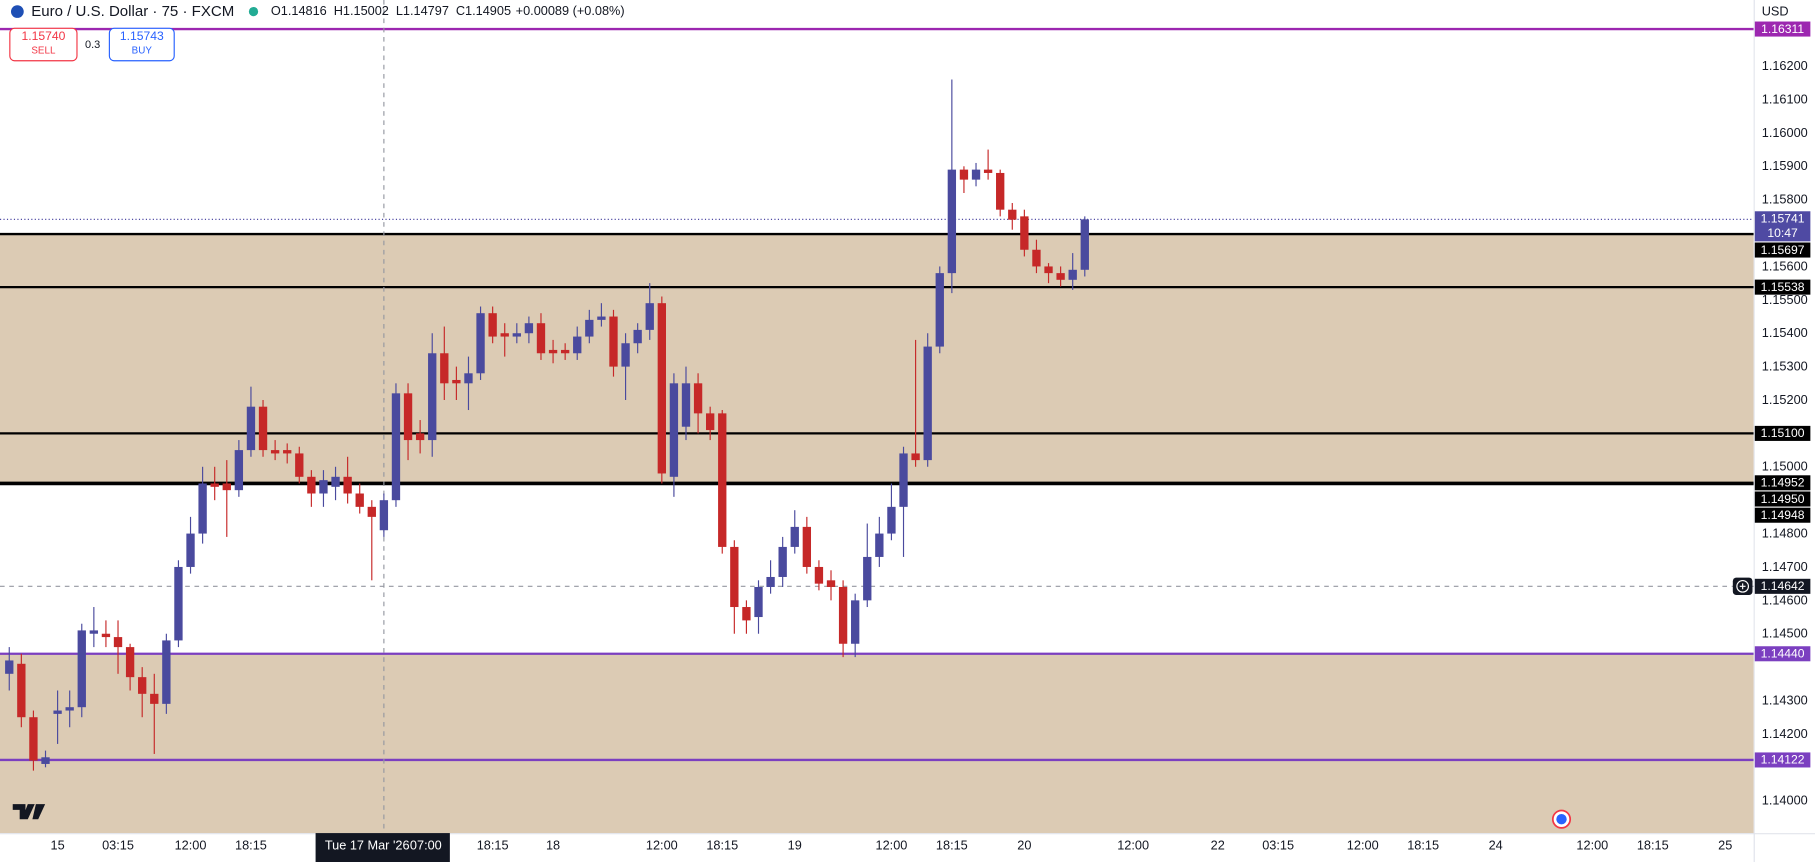  I want to click on y-tick-label: 1.15500, so click(1785, 299).